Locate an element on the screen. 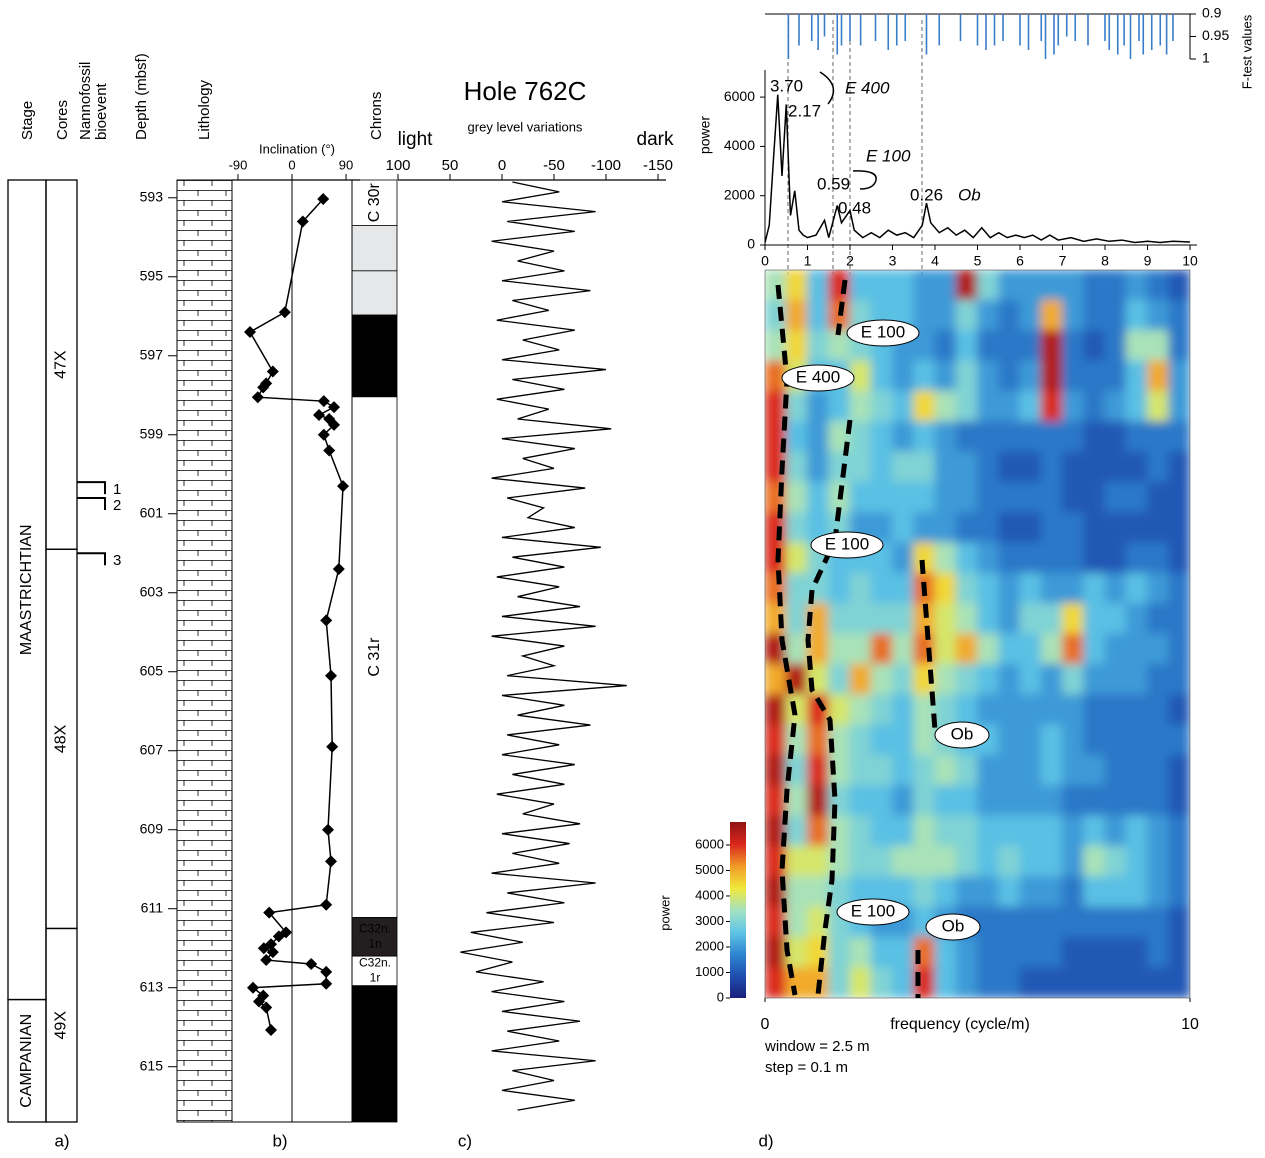  axis-title: power is located at coordinates (705, 135).